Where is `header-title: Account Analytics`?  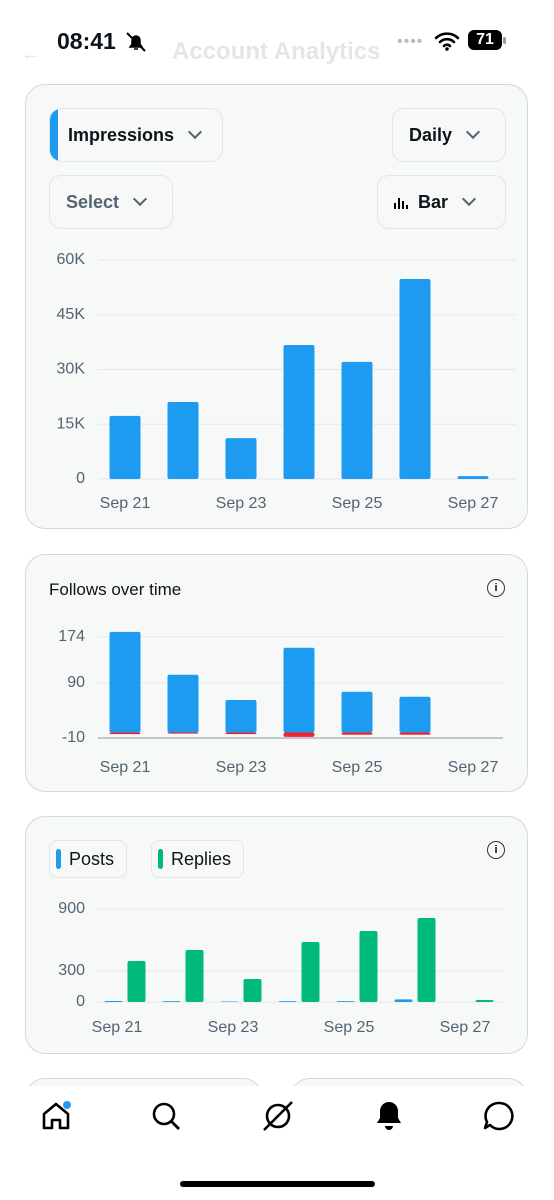 header-title: Account Analytics is located at coordinates (276, 51).